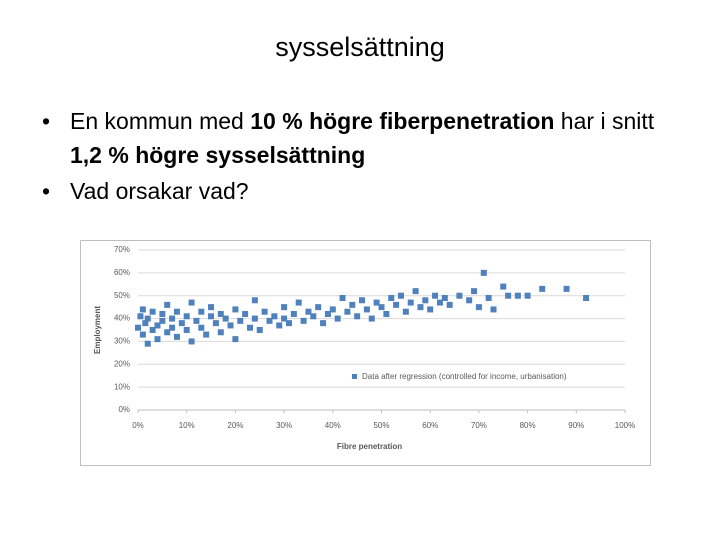 This screenshot has height=540, width=720. I want to click on bullet-text: 10 % högre fiberpenetration, so click(402, 121).